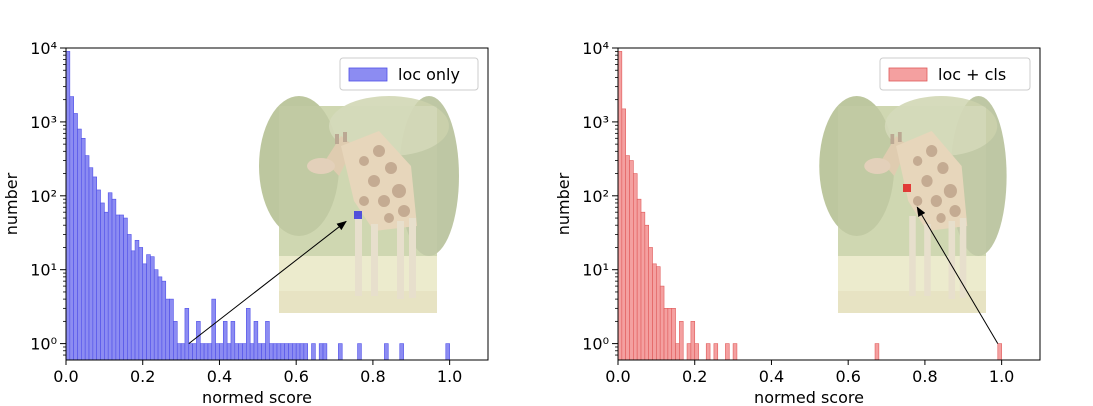 The width and height of the screenshot is (1093, 406). Describe the element at coordinates (267, 282) in the screenshot. I see `annotation-arrow` at that location.